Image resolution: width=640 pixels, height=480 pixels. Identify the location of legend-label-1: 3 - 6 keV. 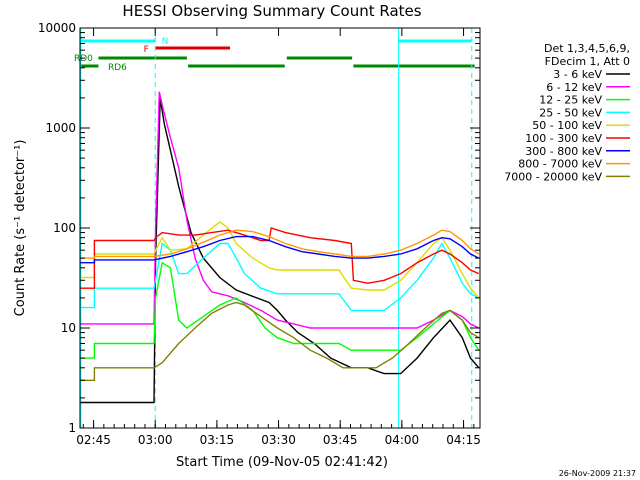
(577, 74).